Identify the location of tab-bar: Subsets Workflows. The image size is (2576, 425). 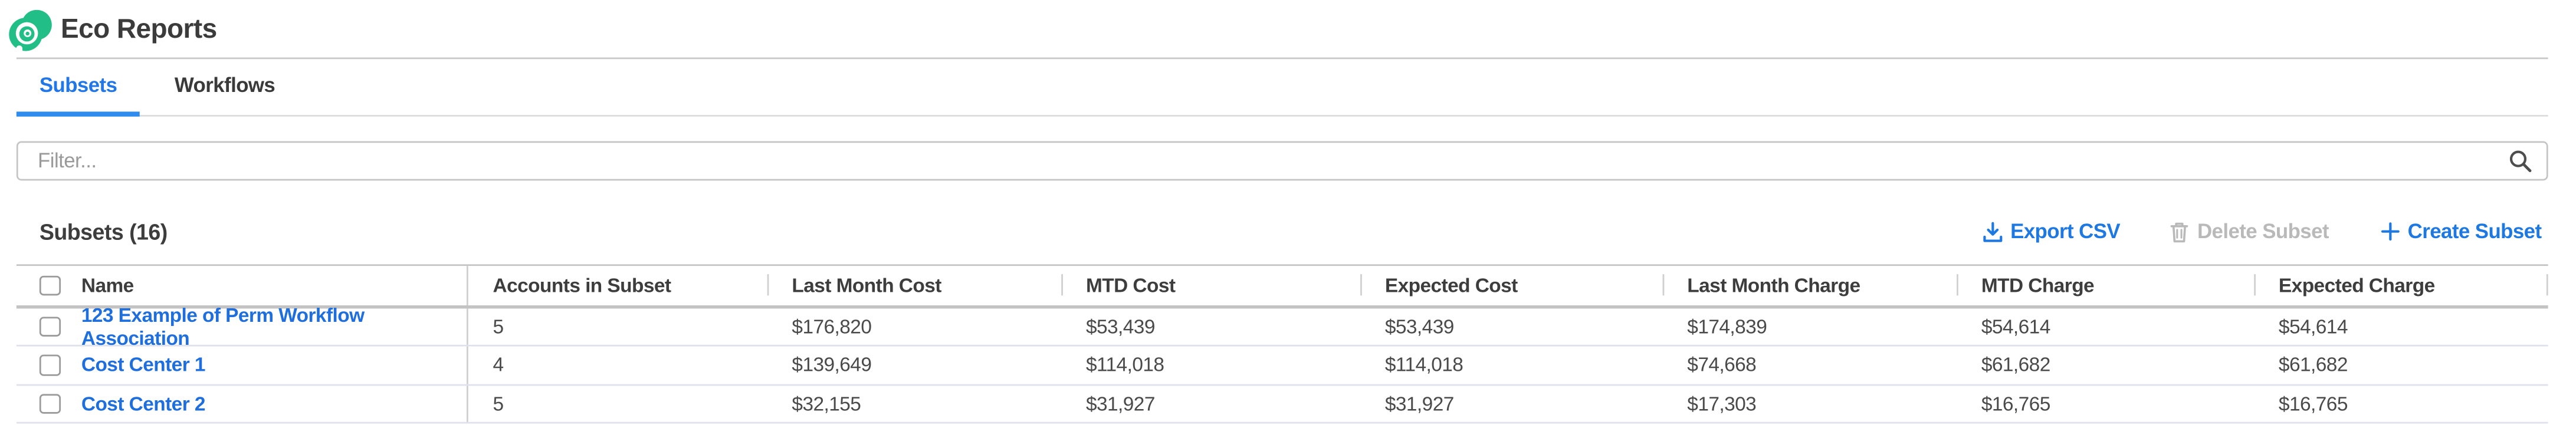
(1282, 87).